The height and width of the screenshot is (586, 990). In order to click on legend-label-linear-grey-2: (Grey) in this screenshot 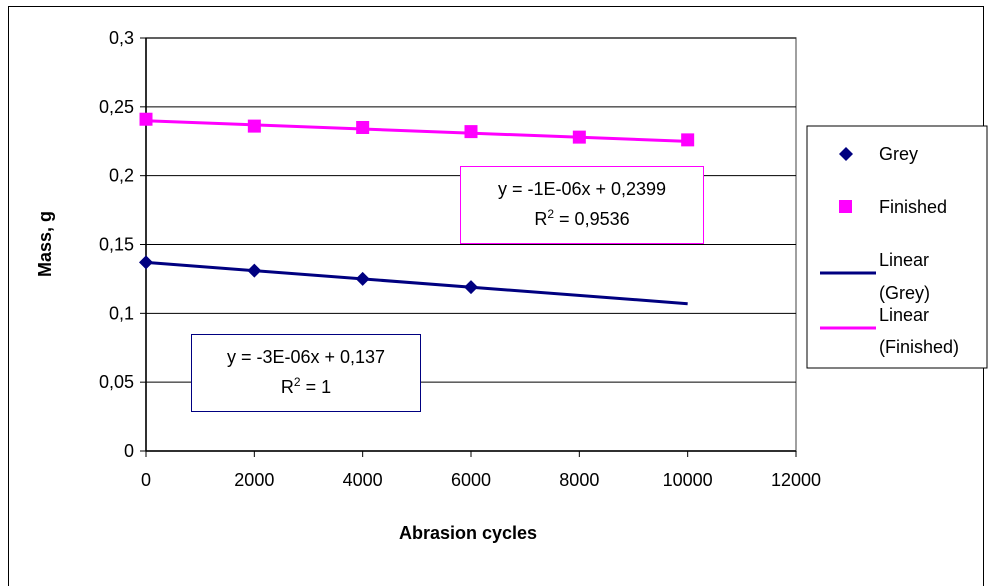, I will do `click(904, 293)`.